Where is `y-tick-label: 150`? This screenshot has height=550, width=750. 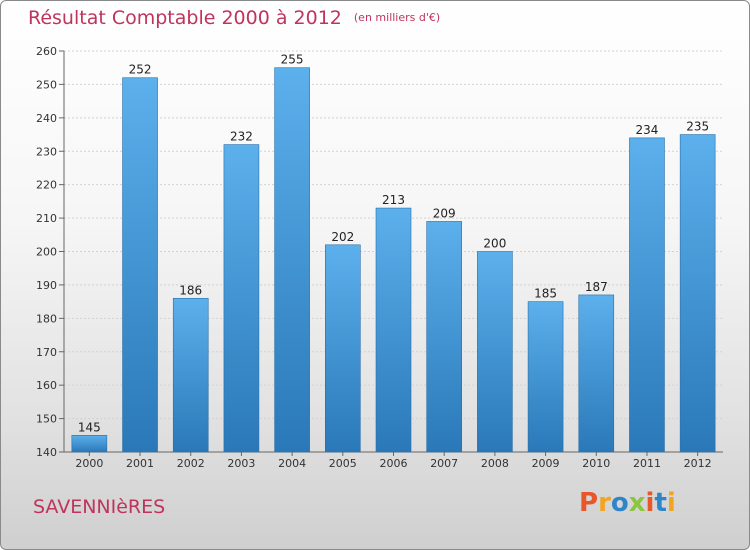
y-tick-label: 150 is located at coordinates (46, 419).